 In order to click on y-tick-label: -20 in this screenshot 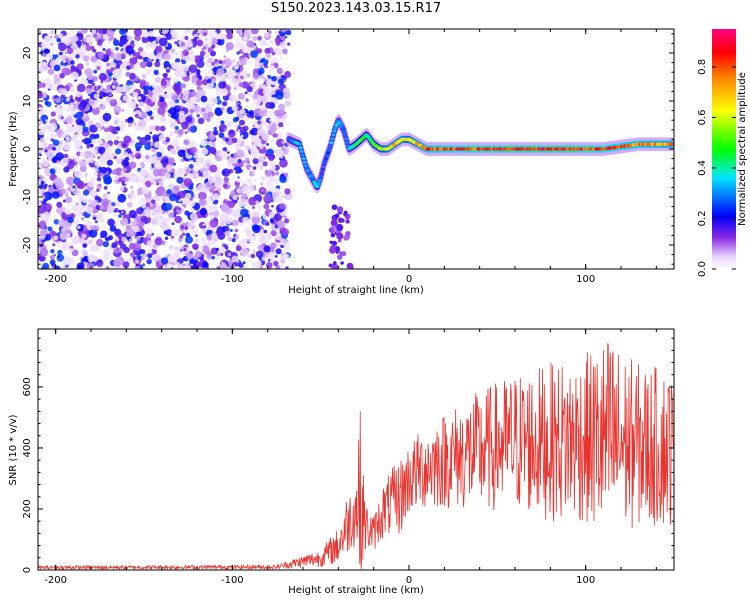, I will do `click(27, 245)`.